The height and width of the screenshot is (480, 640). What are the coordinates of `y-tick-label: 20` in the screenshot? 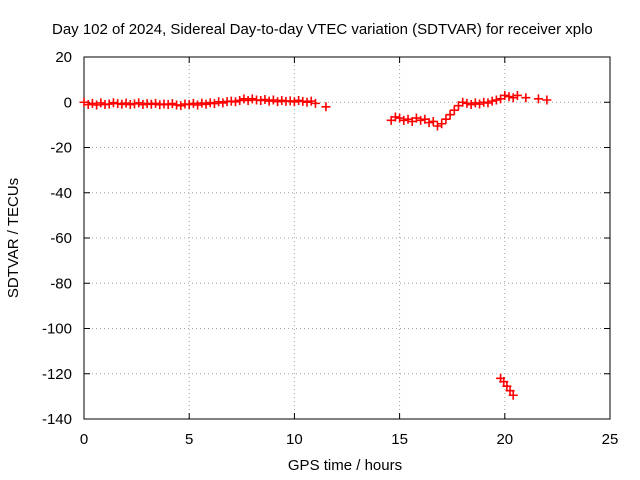 It's located at (63, 57).